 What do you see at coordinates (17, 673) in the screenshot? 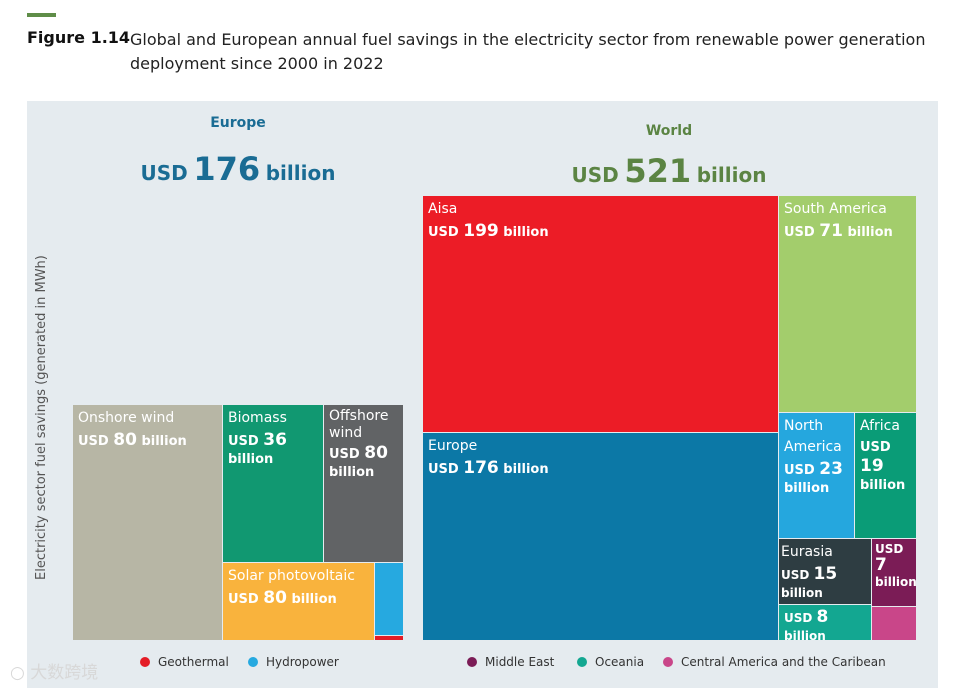
I see `watermark-icon: ○` at bounding box center [17, 673].